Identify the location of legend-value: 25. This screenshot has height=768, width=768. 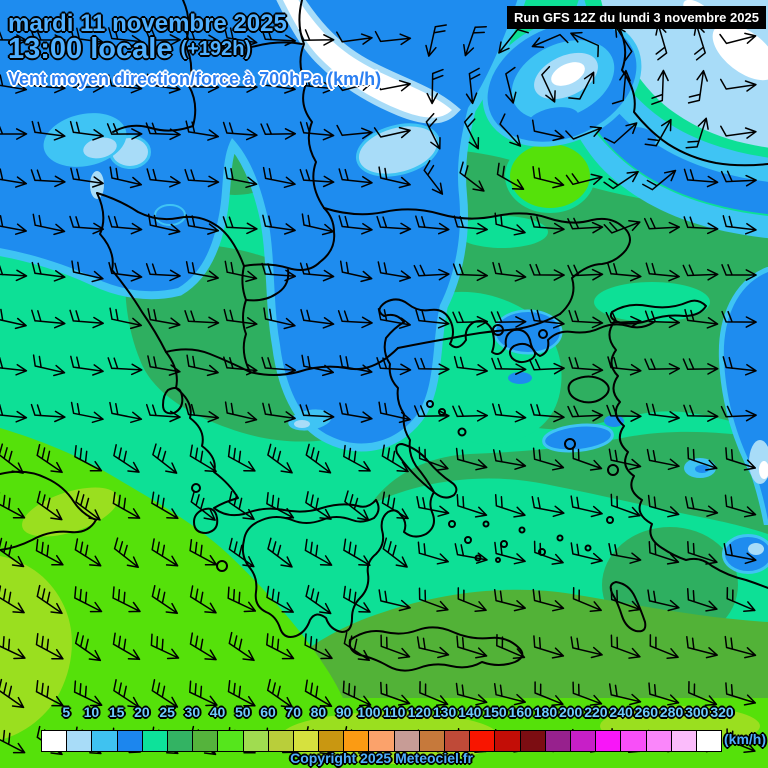
(167, 712).